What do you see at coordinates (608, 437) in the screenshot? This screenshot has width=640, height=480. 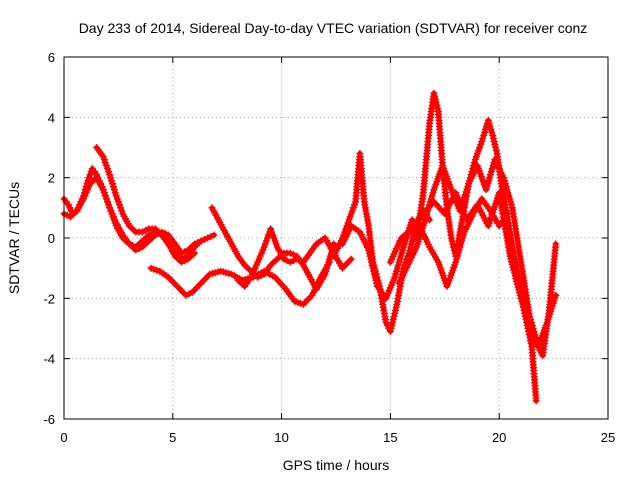 I see `x-tick-label: 25` at bounding box center [608, 437].